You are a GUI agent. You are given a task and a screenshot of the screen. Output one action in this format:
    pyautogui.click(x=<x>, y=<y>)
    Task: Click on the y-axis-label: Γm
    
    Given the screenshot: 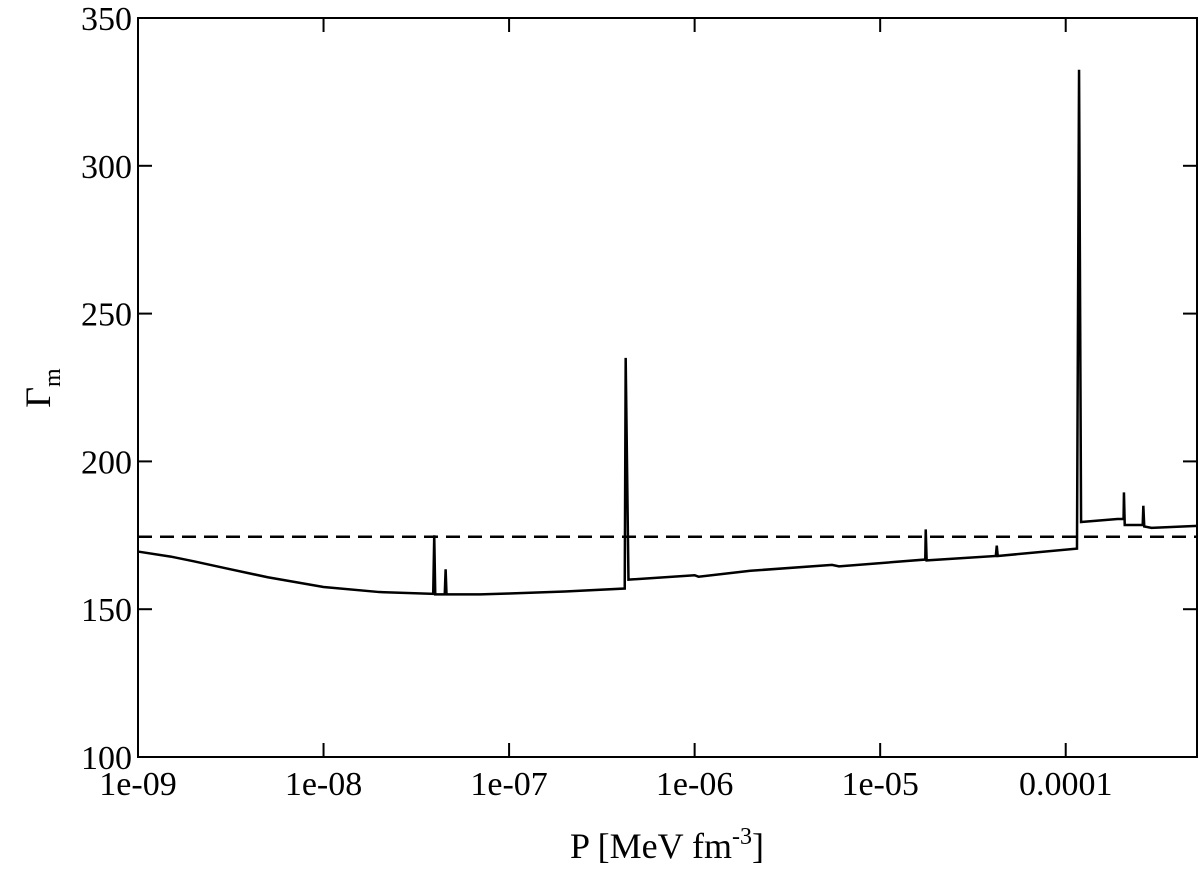 What is the action you would take?
    pyautogui.click(x=42, y=388)
    